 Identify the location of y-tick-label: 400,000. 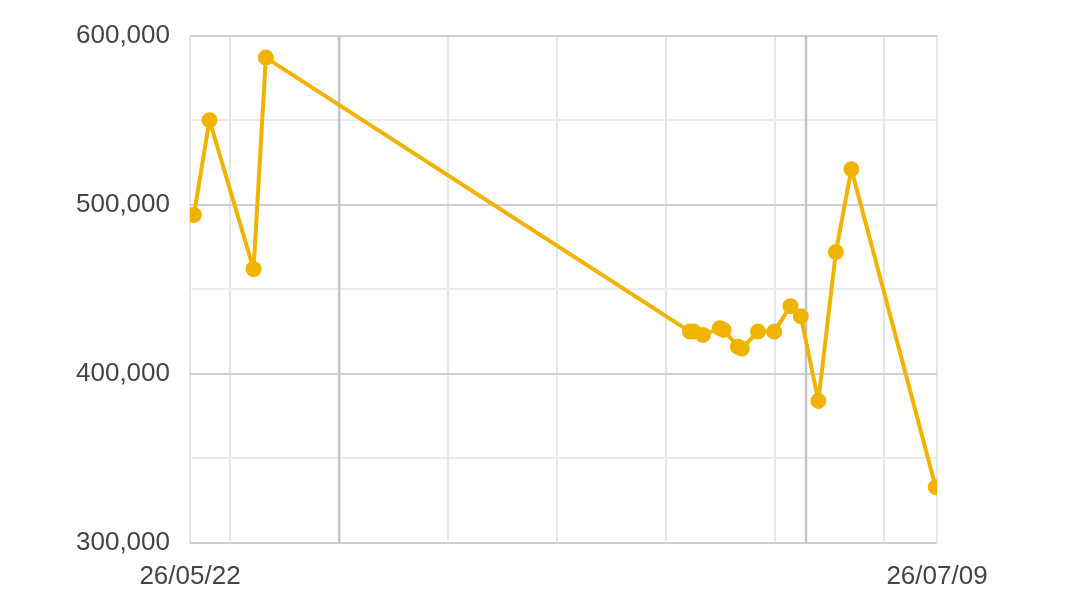
(123, 372).